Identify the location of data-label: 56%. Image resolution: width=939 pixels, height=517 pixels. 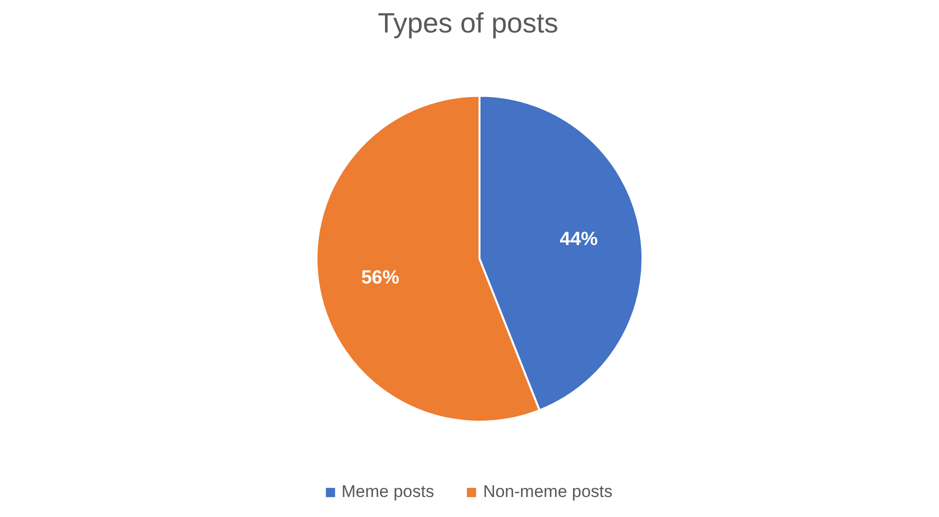
(380, 277).